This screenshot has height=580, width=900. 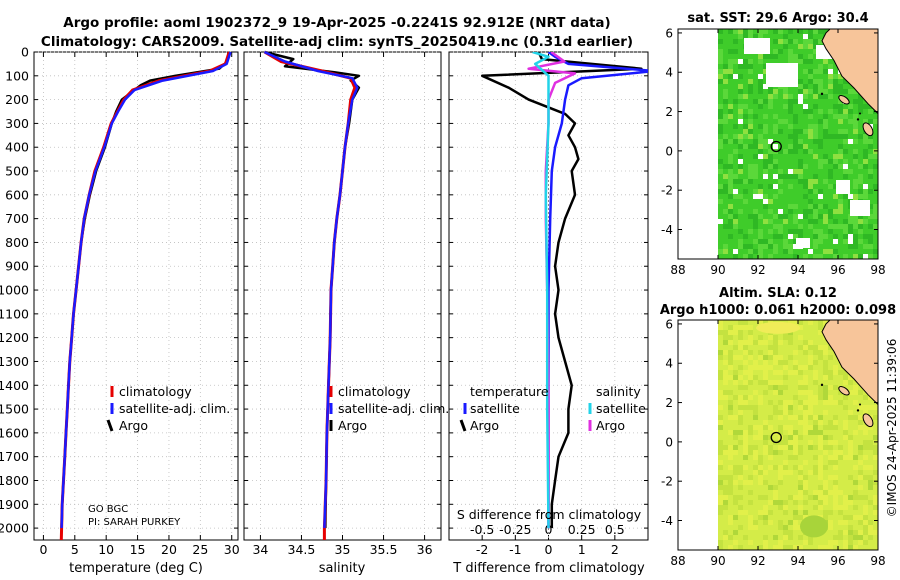 What do you see at coordinates (43, 549) in the screenshot?
I see `x-tick-label: 0` at bounding box center [43, 549].